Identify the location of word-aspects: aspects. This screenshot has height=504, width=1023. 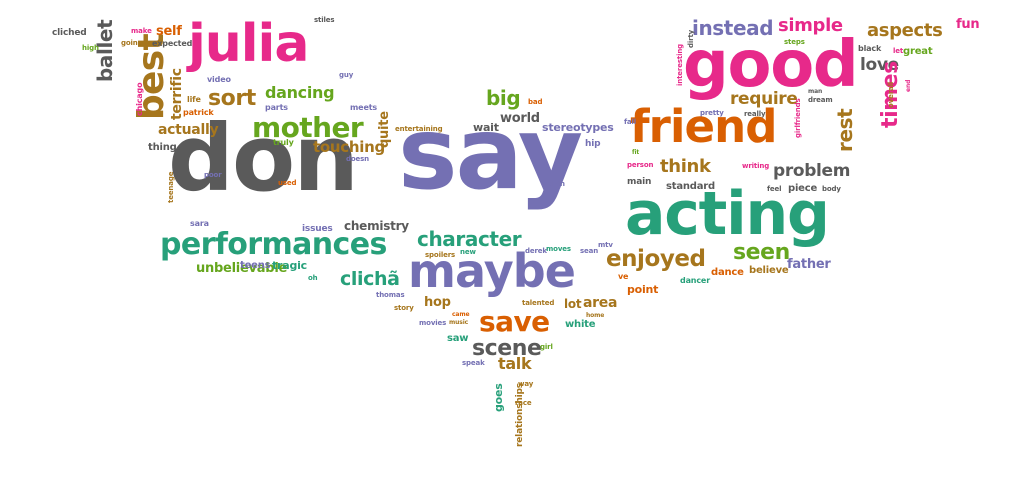
(905, 30).